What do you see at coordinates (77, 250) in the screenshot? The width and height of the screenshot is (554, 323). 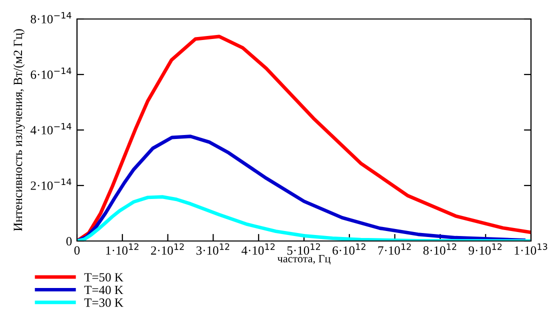 I see `x-tick-label: 0` at bounding box center [77, 250].